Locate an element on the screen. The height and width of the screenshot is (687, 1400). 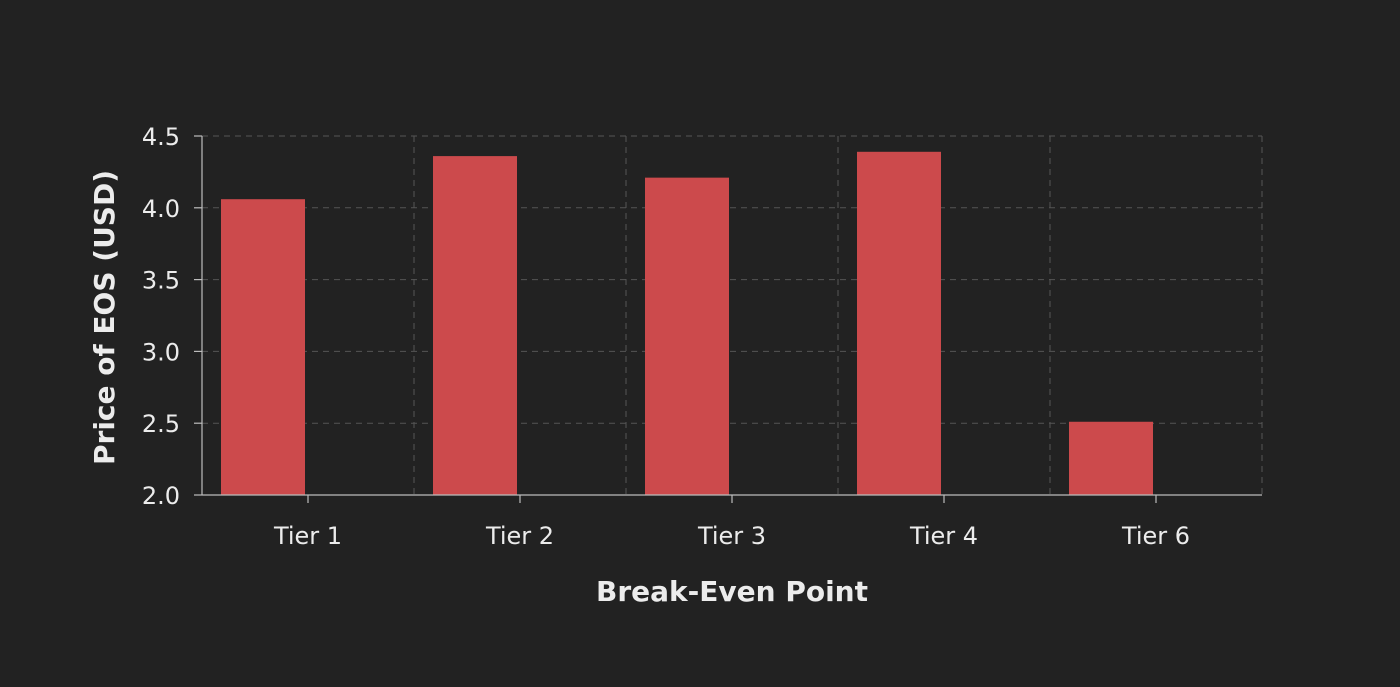
x-tick-labels: Tier 1 Tier 2 Tier 3 Tier 4 Tier 6 is located at coordinates (731, 536).